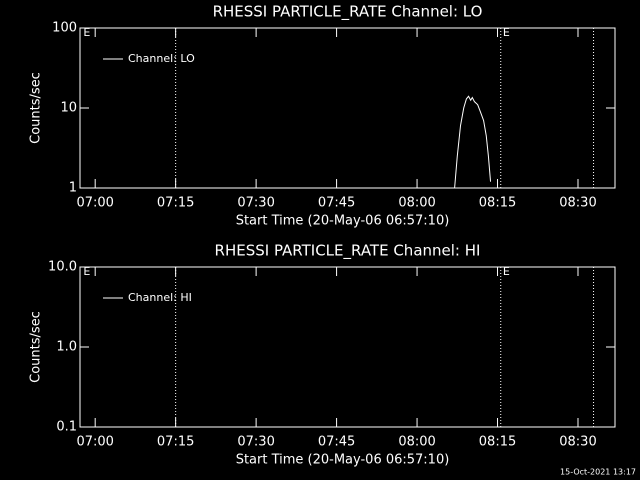 Image resolution: width=640 pixels, height=480 pixels. I want to click on legend-label: Channel: LO, so click(161, 58).